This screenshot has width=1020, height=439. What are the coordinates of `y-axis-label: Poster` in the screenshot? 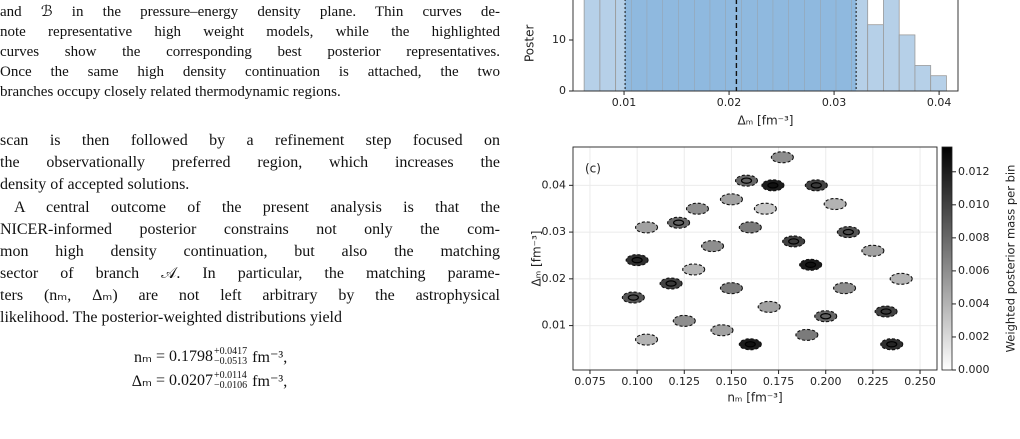 It's located at (530, 43).